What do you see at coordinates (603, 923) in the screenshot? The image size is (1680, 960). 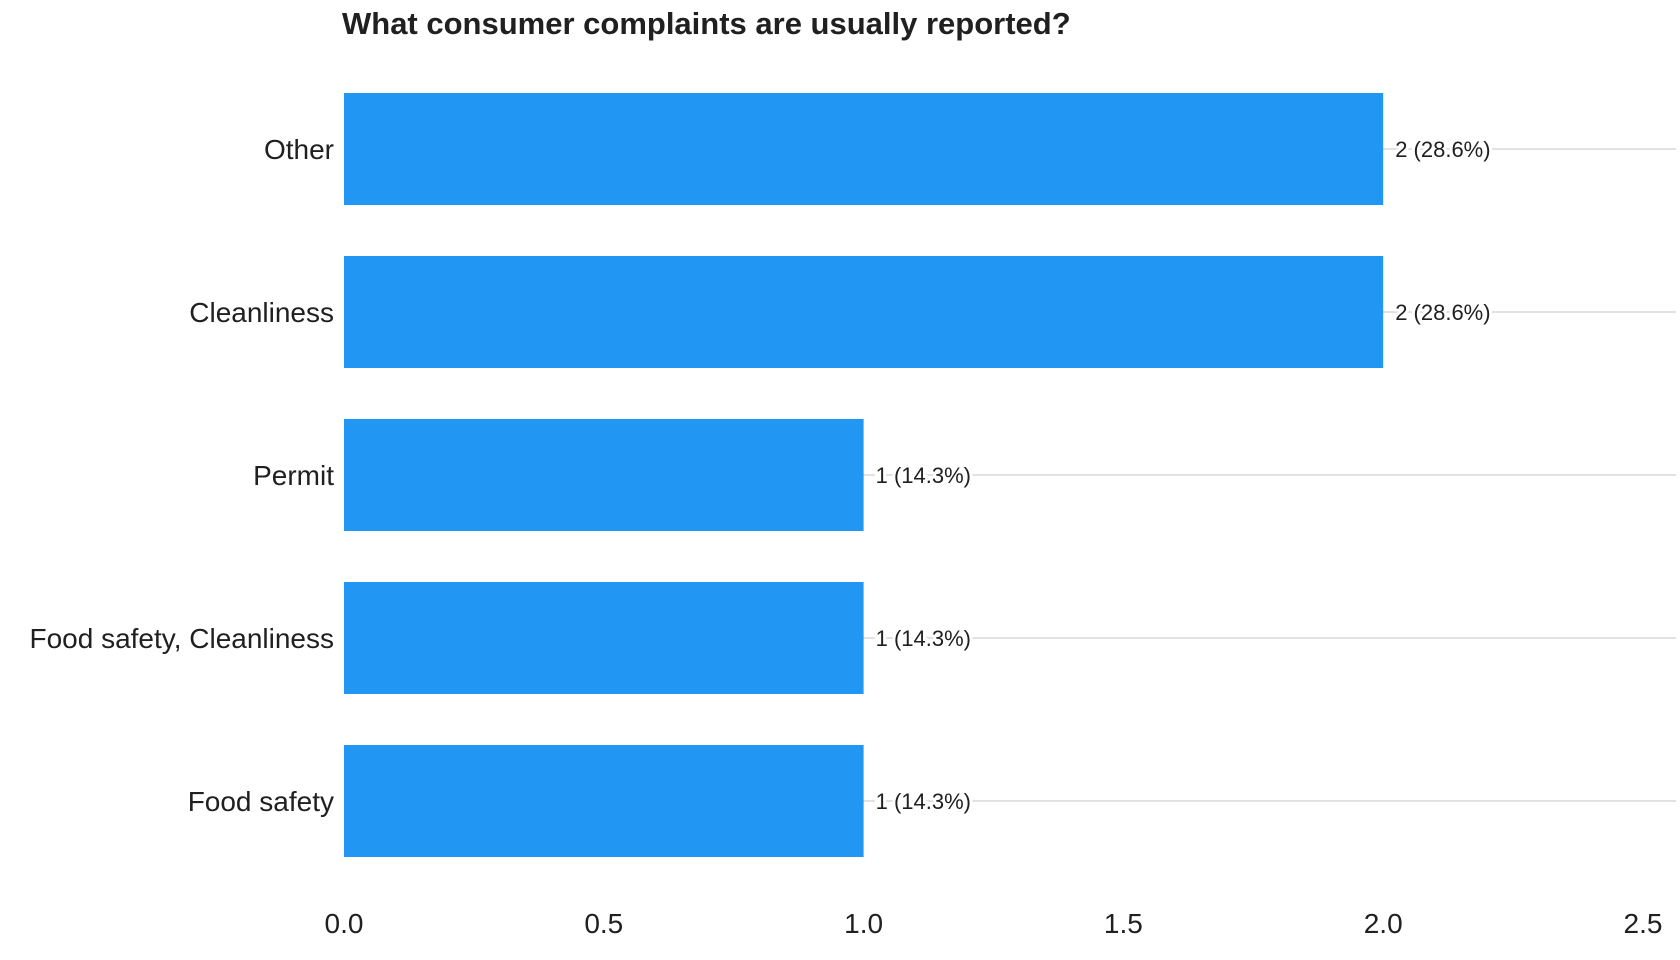 I see `x-tick-label: 0.5` at bounding box center [603, 923].